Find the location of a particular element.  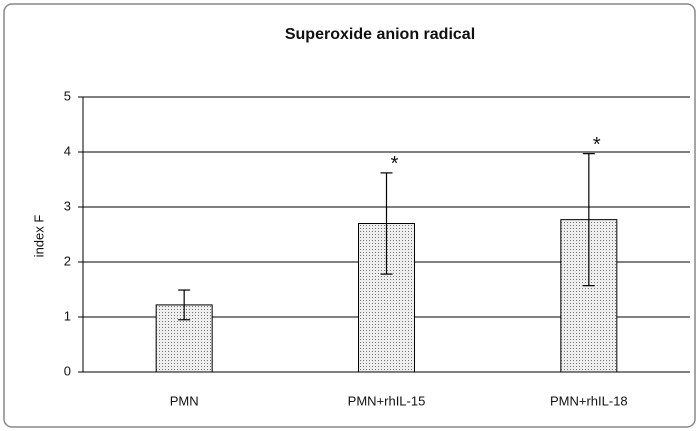

y-tick-label: 4 is located at coordinates (67, 150).